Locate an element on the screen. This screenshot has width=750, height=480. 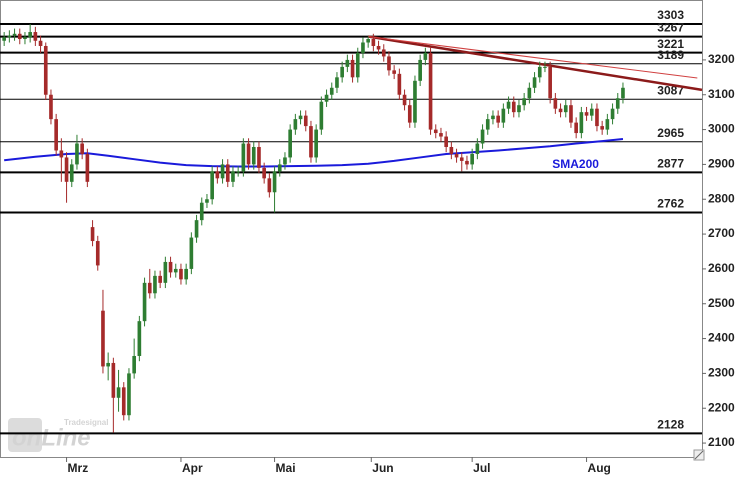
y-tick-label: 3200 is located at coordinates (721, 59).